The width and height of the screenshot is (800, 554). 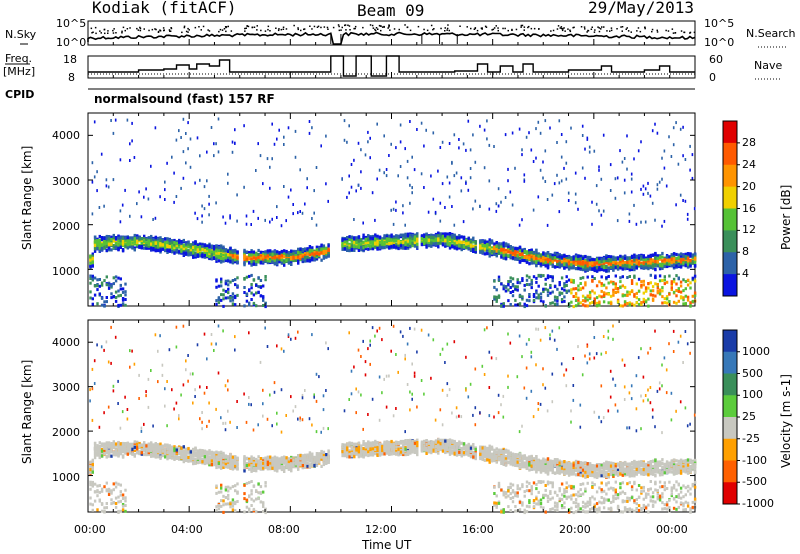 I want to click on xtick-24: 00:00, so click(x=672, y=529).